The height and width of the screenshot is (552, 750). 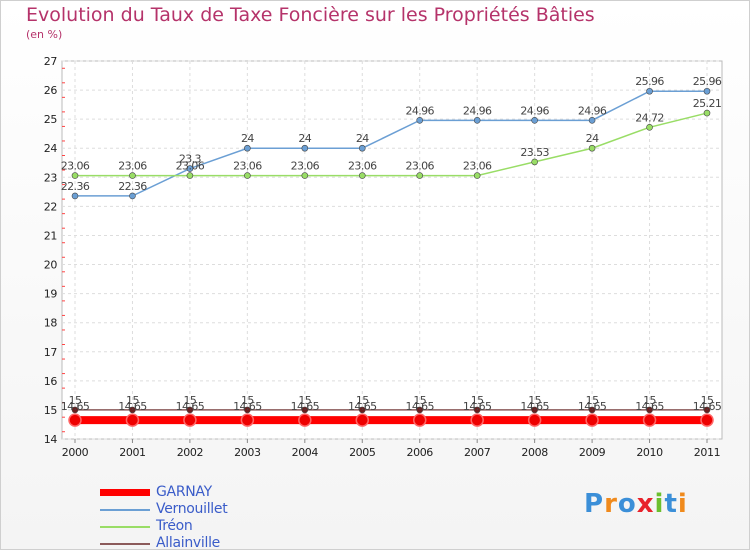 What do you see at coordinates (132, 452) in the screenshot?
I see `x-tick-label: 2001` at bounding box center [132, 452].